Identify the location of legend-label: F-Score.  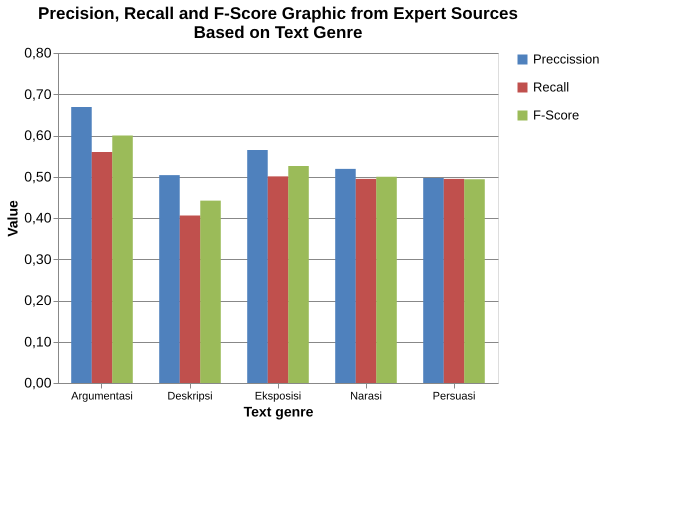
(556, 115).